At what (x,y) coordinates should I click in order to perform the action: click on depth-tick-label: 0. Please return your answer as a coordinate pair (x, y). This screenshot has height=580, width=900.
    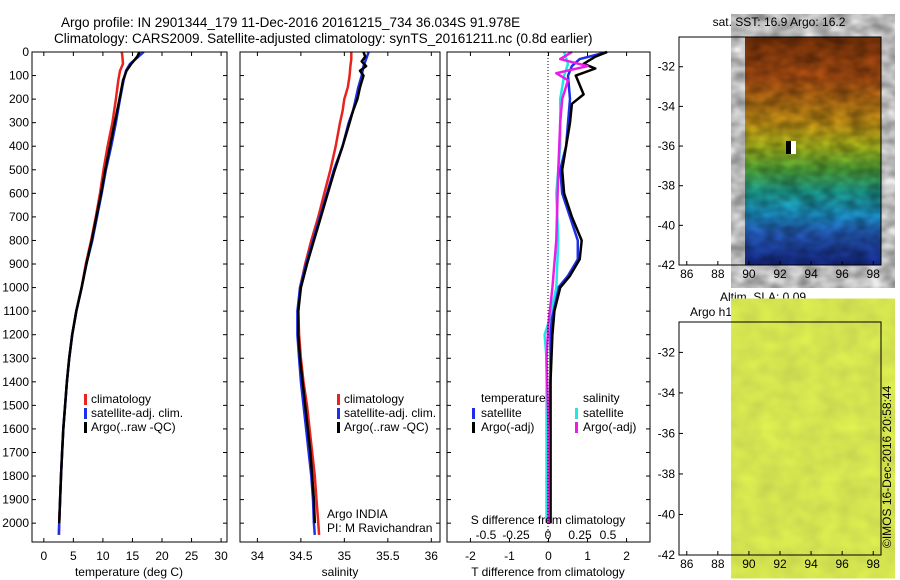
    Looking at the image, I should click on (25, 52).